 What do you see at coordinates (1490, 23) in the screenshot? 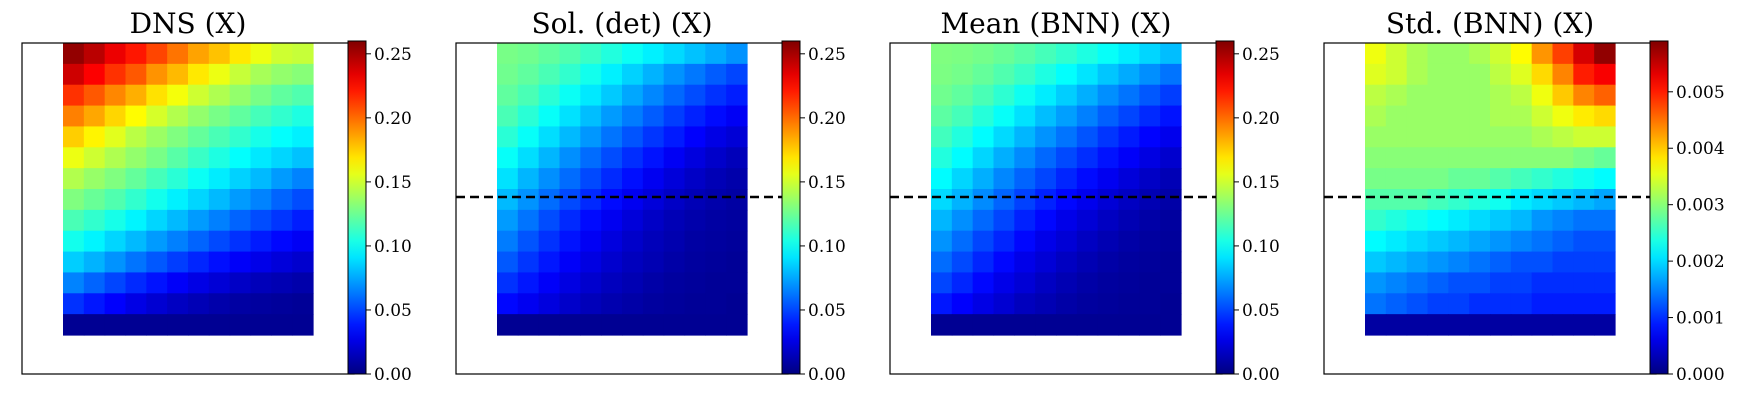
I see `chart-title: Std. (BNN) (X)` at bounding box center [1490, 23].